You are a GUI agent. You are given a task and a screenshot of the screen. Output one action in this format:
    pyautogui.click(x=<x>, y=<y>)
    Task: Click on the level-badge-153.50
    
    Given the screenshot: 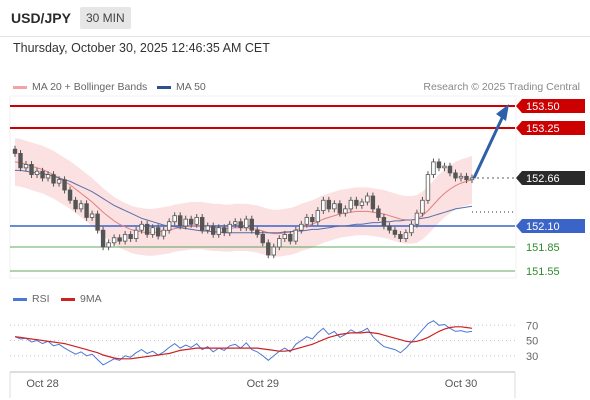 What is the action you would take?
    pyautogui.click(x=550, y=106)
    